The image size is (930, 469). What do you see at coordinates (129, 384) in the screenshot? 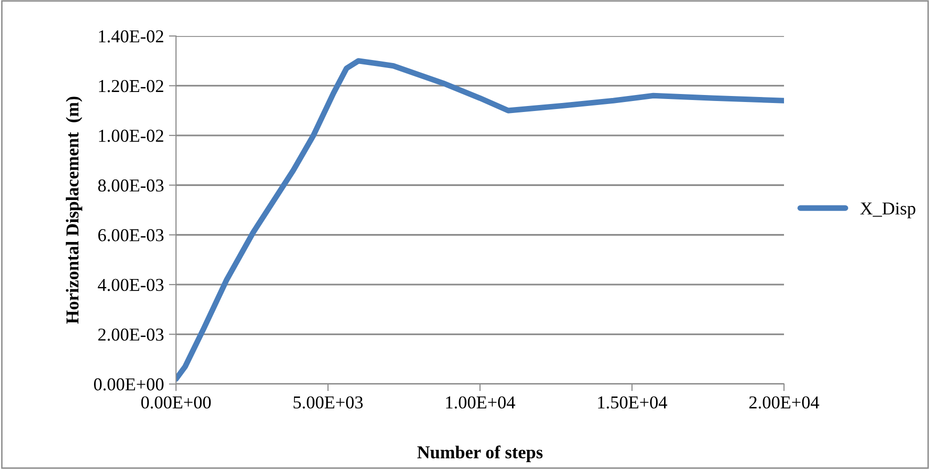
I see `y-tick-label: 0.00E+00` at bounding box center [129, 384].